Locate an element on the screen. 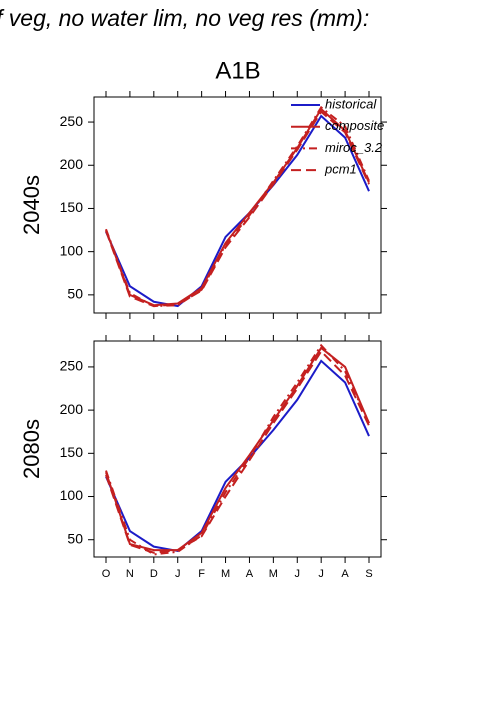  chart-subtitle: A1B is located at coordinates (237, 70).